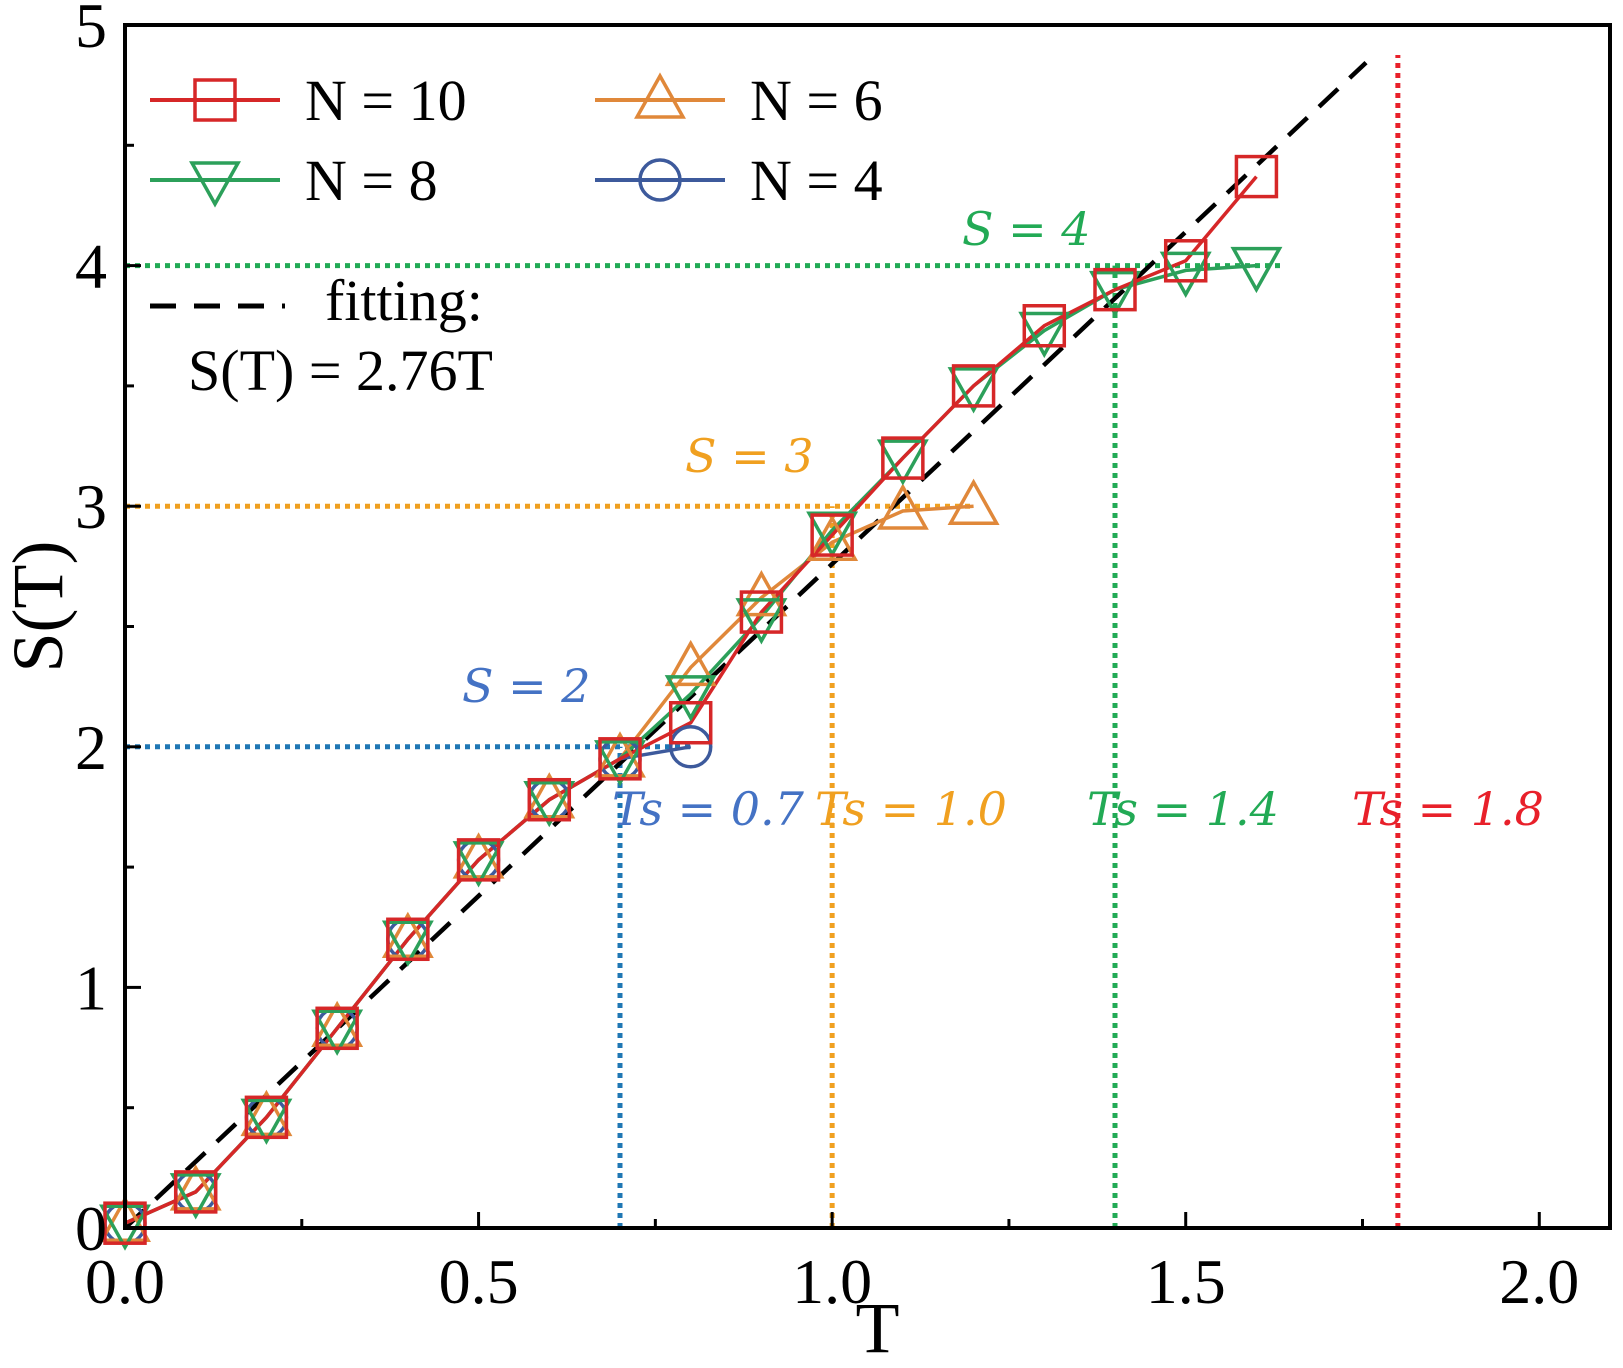 The height and width of the screenshot is (1368, 1623). Describe the element at coordinates (1183, 809) in the screenshot. I see `ts-label-s4: Ts = 1.4` at that location.